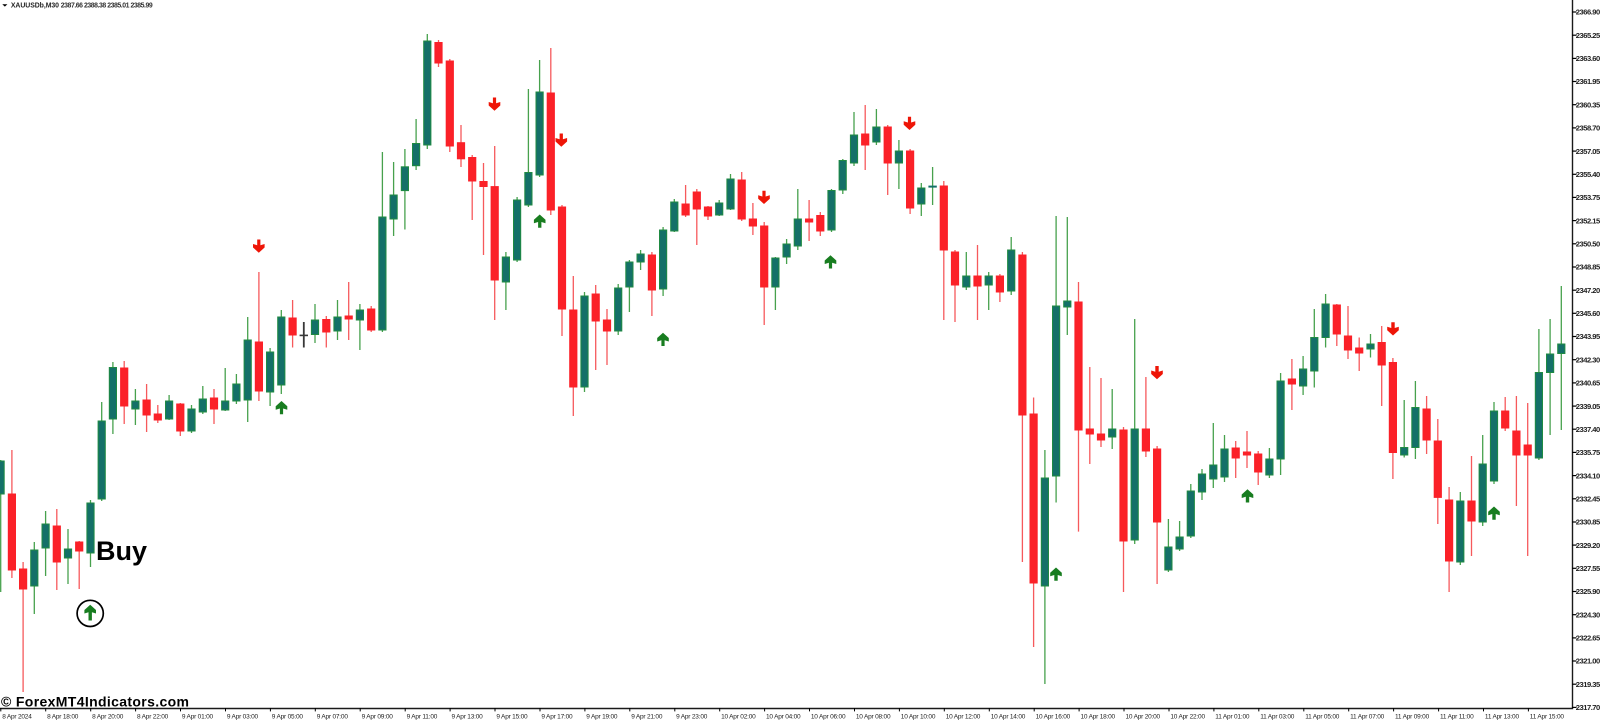 The width and height of the screenshot is (1600, 721). I want to click on svg-text: 2321.00, so click(1588, 661).